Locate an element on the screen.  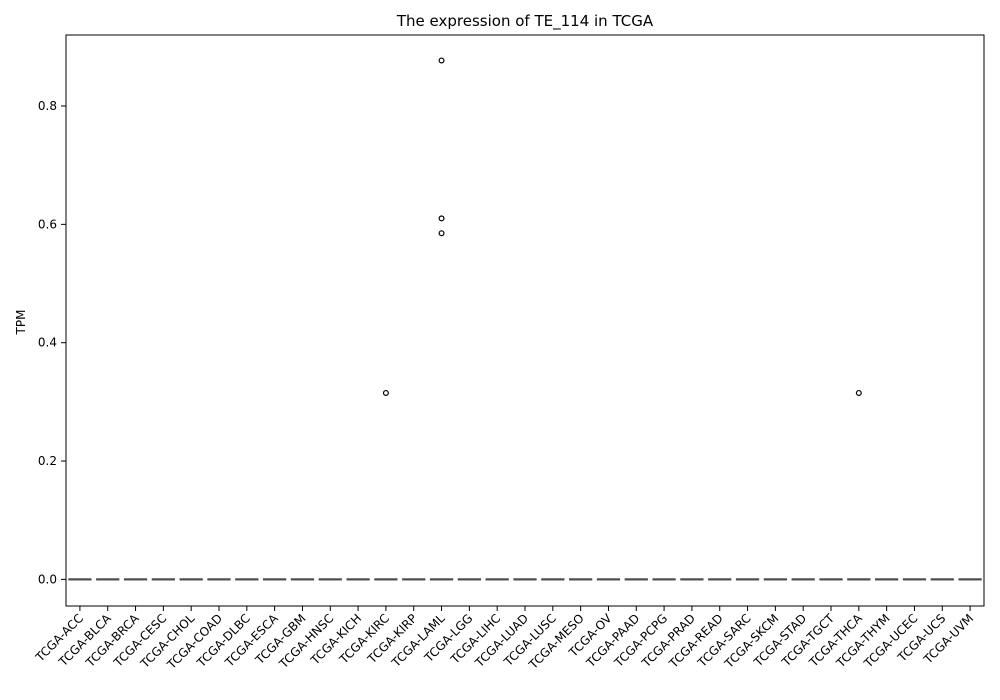
y-axis-label: TPM is located at coordinates (21, 323).